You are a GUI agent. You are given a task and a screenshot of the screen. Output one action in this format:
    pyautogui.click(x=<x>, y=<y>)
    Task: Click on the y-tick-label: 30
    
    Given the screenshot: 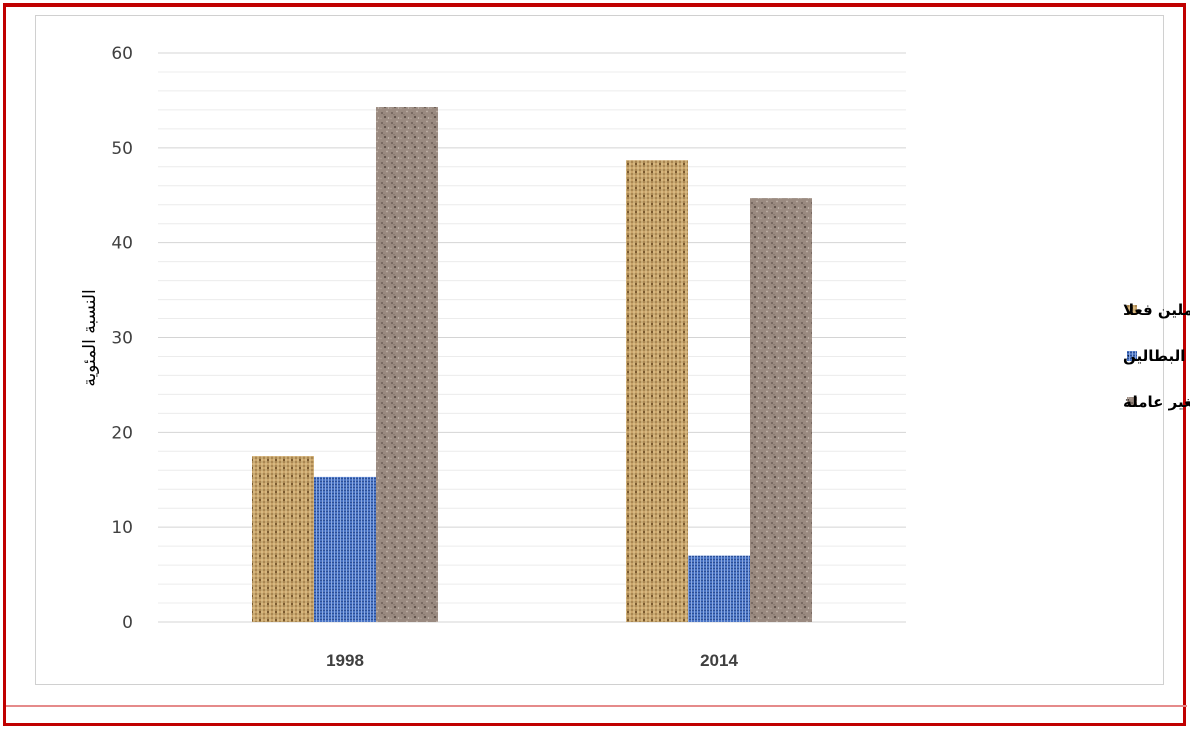 What is the action you would take?
    pyautogui.click(x=122, y=339)
    